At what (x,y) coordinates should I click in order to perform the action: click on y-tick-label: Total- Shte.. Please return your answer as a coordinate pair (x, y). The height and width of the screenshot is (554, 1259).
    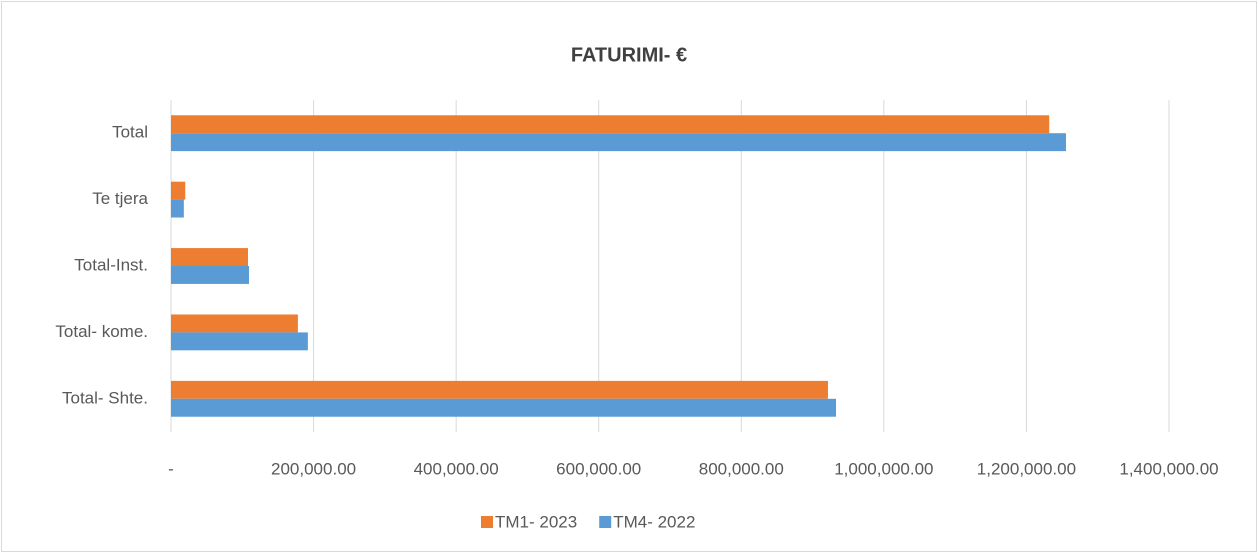
    Looking at the image, I should click on (105, 397).